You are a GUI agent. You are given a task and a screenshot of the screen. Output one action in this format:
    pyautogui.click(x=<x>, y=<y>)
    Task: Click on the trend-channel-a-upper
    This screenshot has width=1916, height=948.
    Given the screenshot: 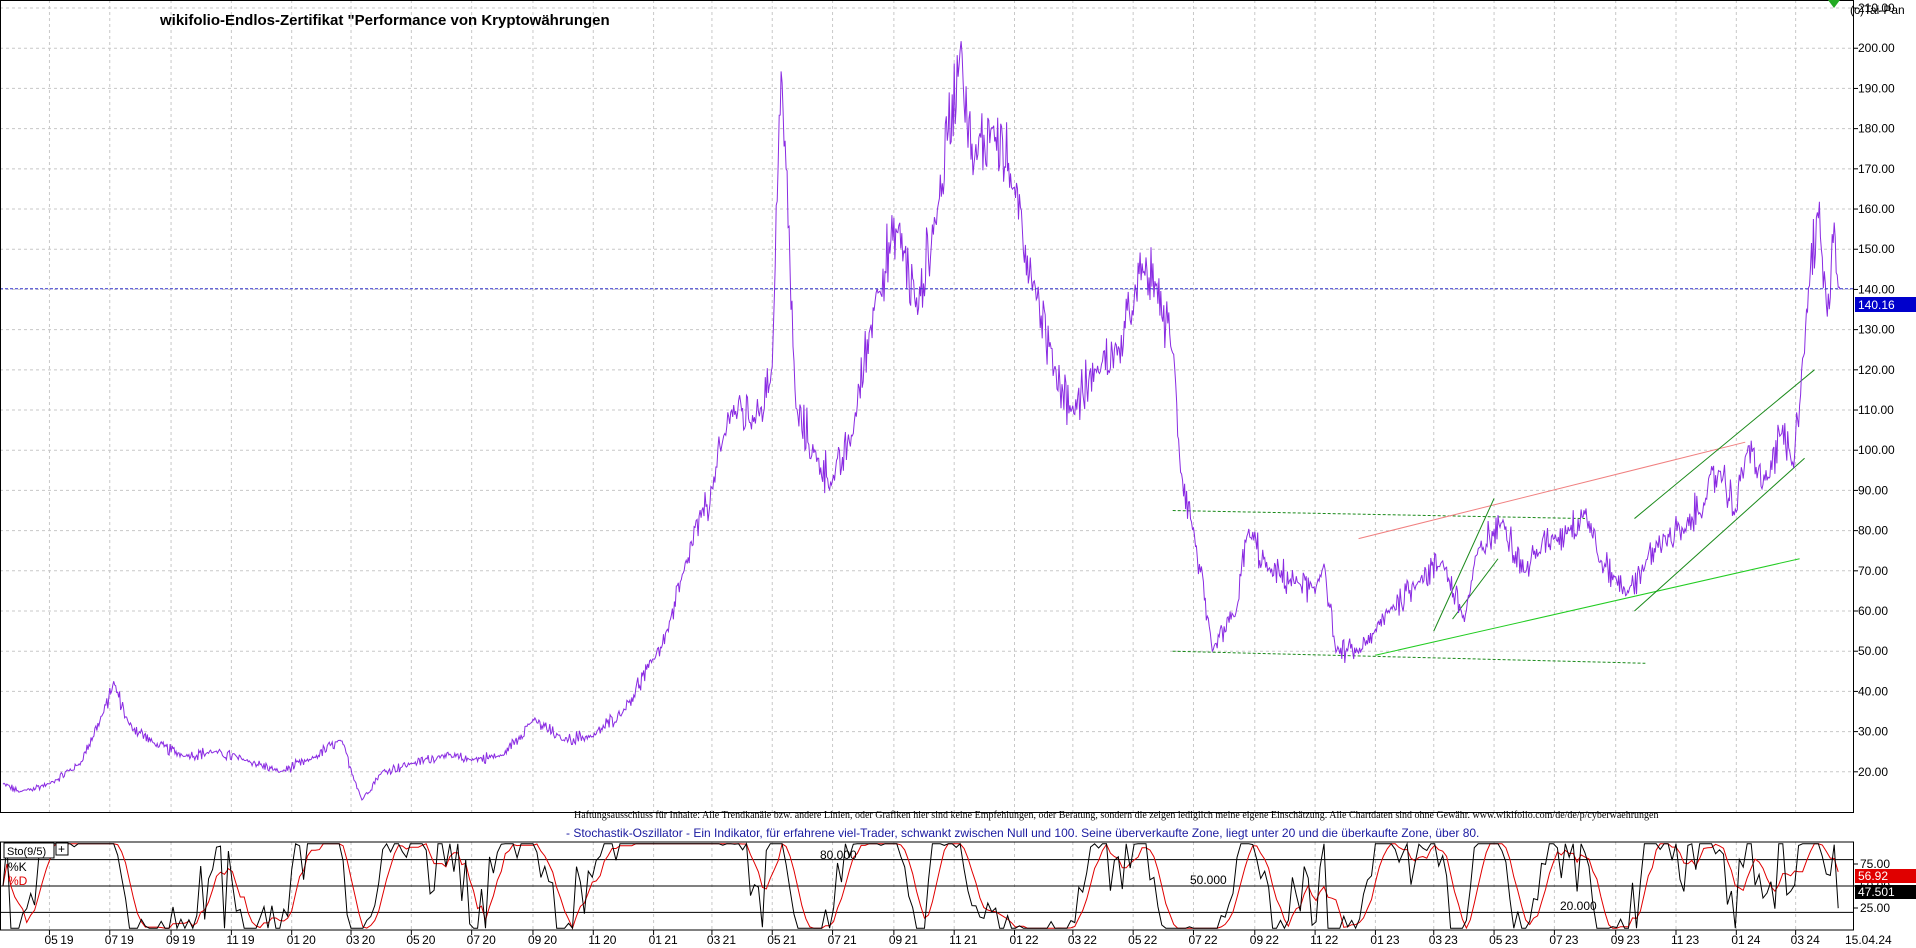 What is the action you would take?
    pyautogui.click(x=1464, y=565)
    